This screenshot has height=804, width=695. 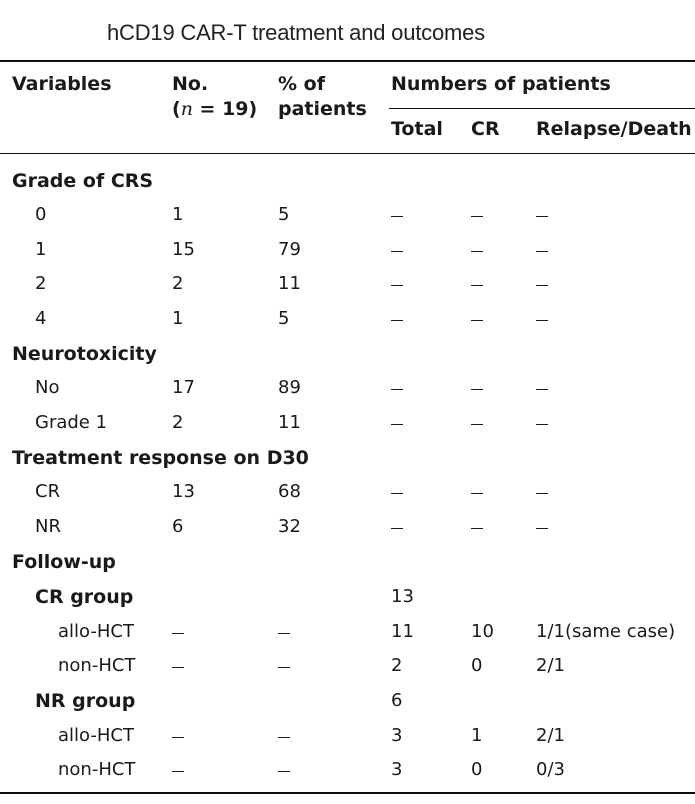 What do you see at coordinates (176, 109) in the screenshot?
I see `header-n-open: (` at bounding box center [176, 109].